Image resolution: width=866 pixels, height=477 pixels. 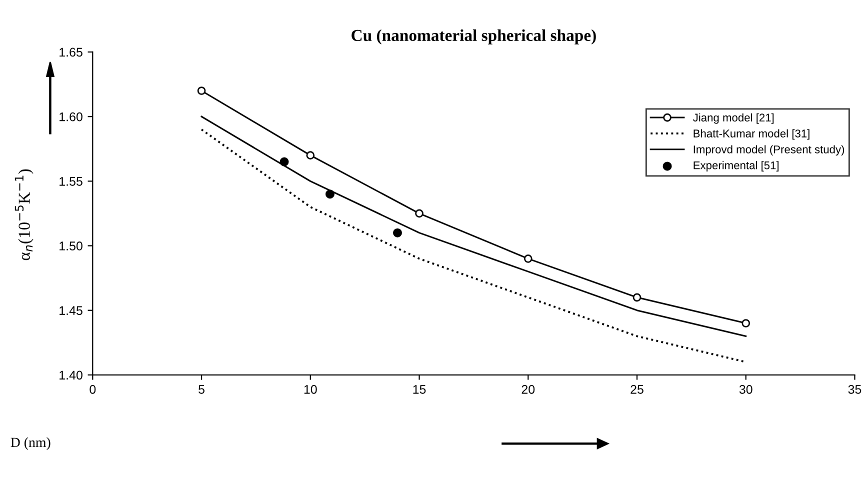 I want to click on x-tick-label: 35, so click(x=855, y=389).